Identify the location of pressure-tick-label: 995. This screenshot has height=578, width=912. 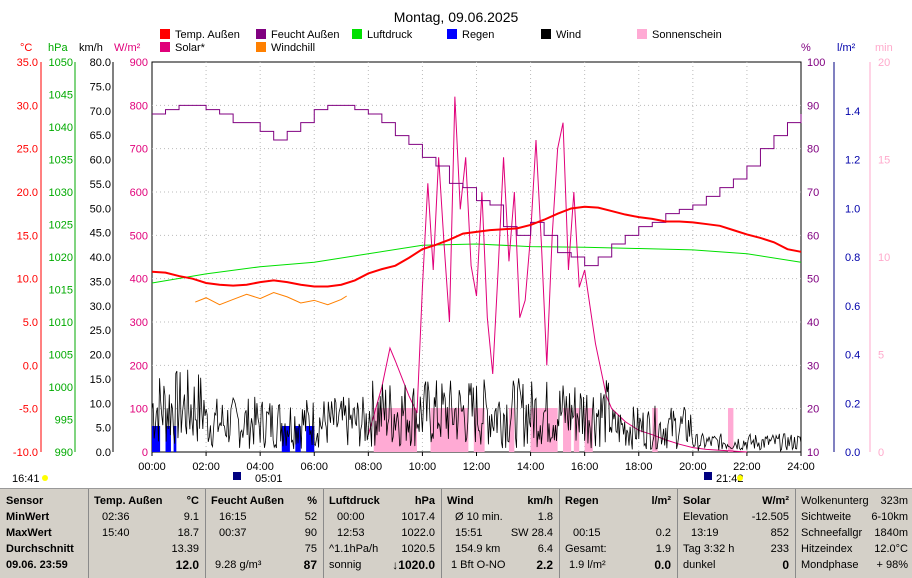
(64, 421).